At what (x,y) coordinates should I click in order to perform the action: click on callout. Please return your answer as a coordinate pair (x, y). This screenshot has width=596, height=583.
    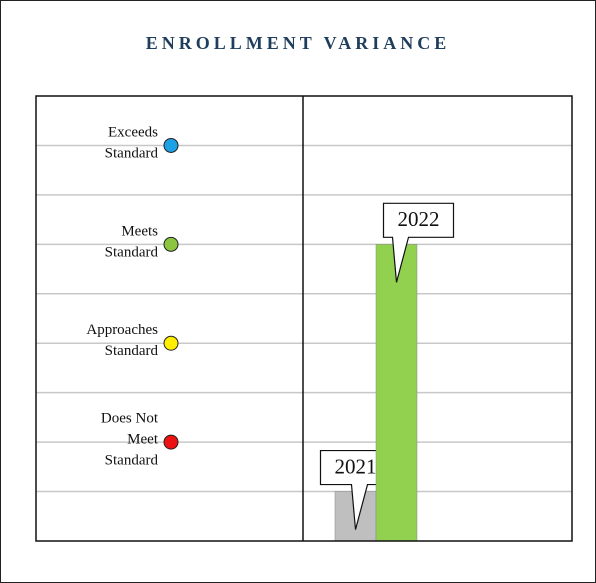
    Looking at the image, I should click on (418, 242).